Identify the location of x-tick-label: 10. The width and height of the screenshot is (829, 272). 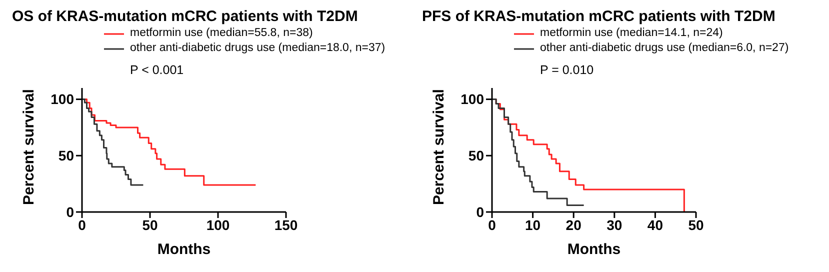
(533, 224).